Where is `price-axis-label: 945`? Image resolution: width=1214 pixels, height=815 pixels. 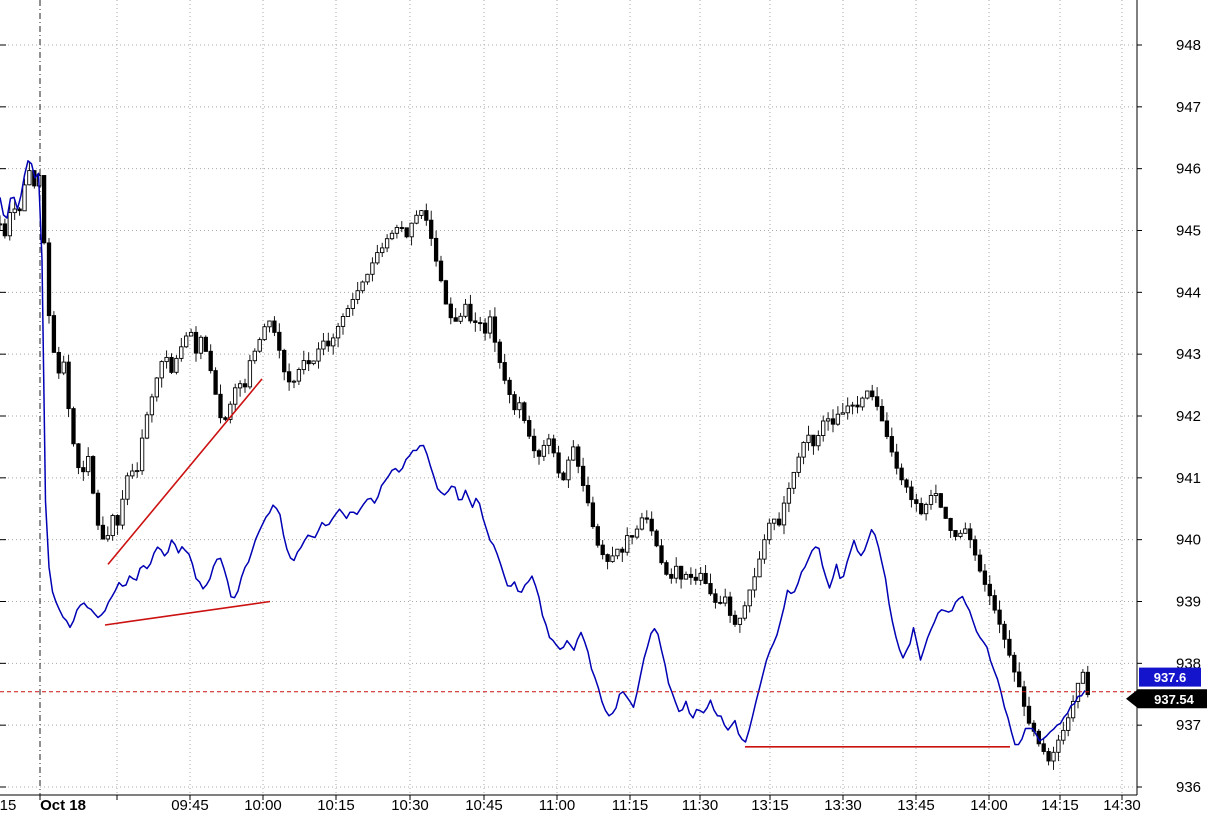 price-axis-label: 945 is located at coordinates (1188, 231).